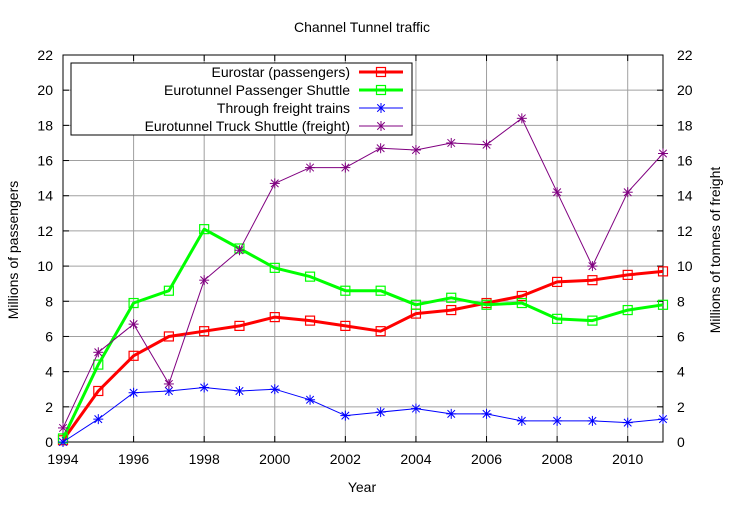 This screenshot has width=750, height=505. I want to click on x-tick-label: 2002, so click(345, 459).